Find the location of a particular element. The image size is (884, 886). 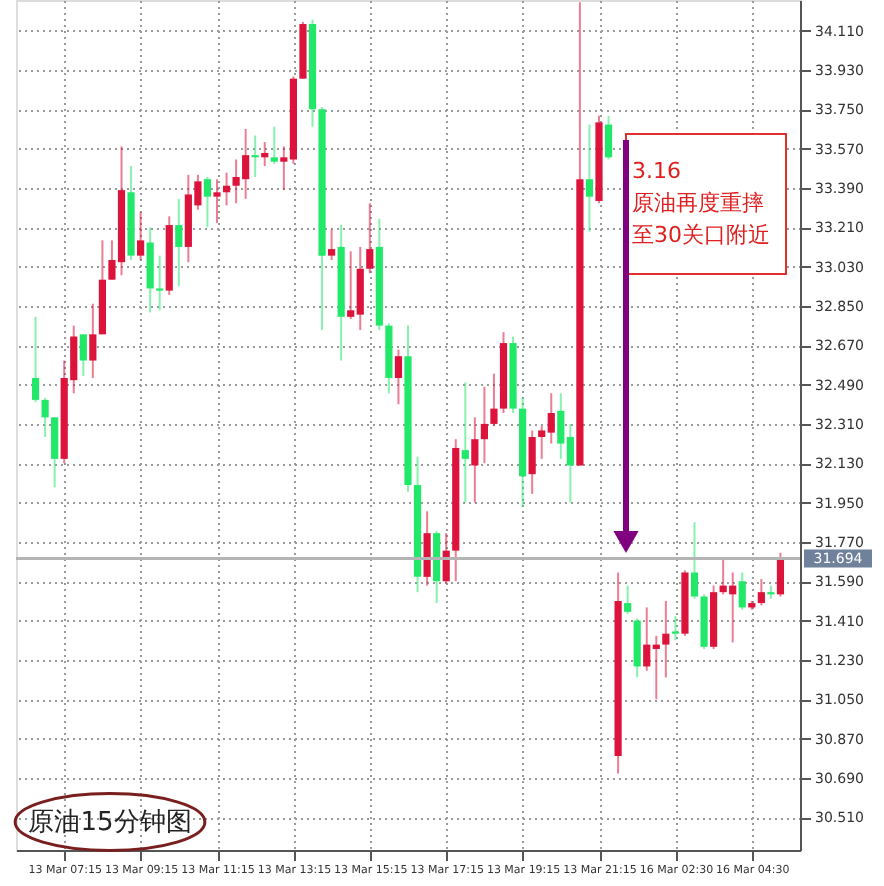

annotation: 原油15分钟图 is located at coordinates (110, 823).